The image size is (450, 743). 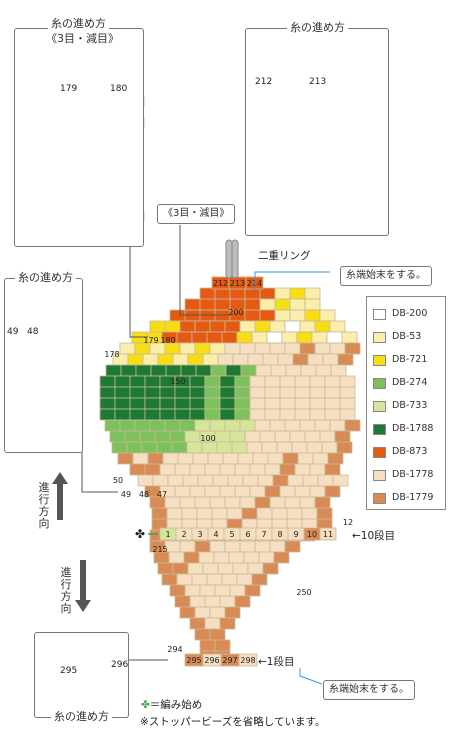 I want to click on clover-icon: ✤, so click(x=145, y=705).